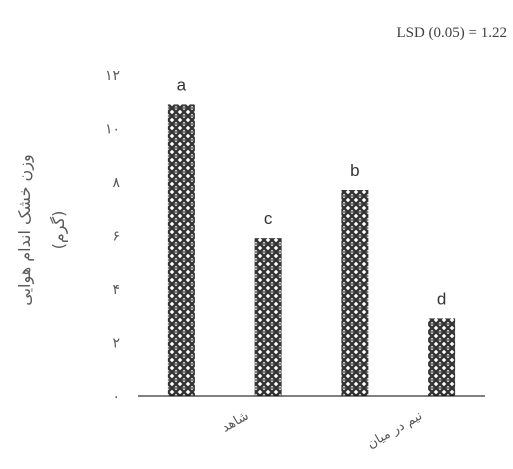 The height and width of the screenshot is (469, 513). I want to click on x-category-label: نیم در میان, so click(395, 429).